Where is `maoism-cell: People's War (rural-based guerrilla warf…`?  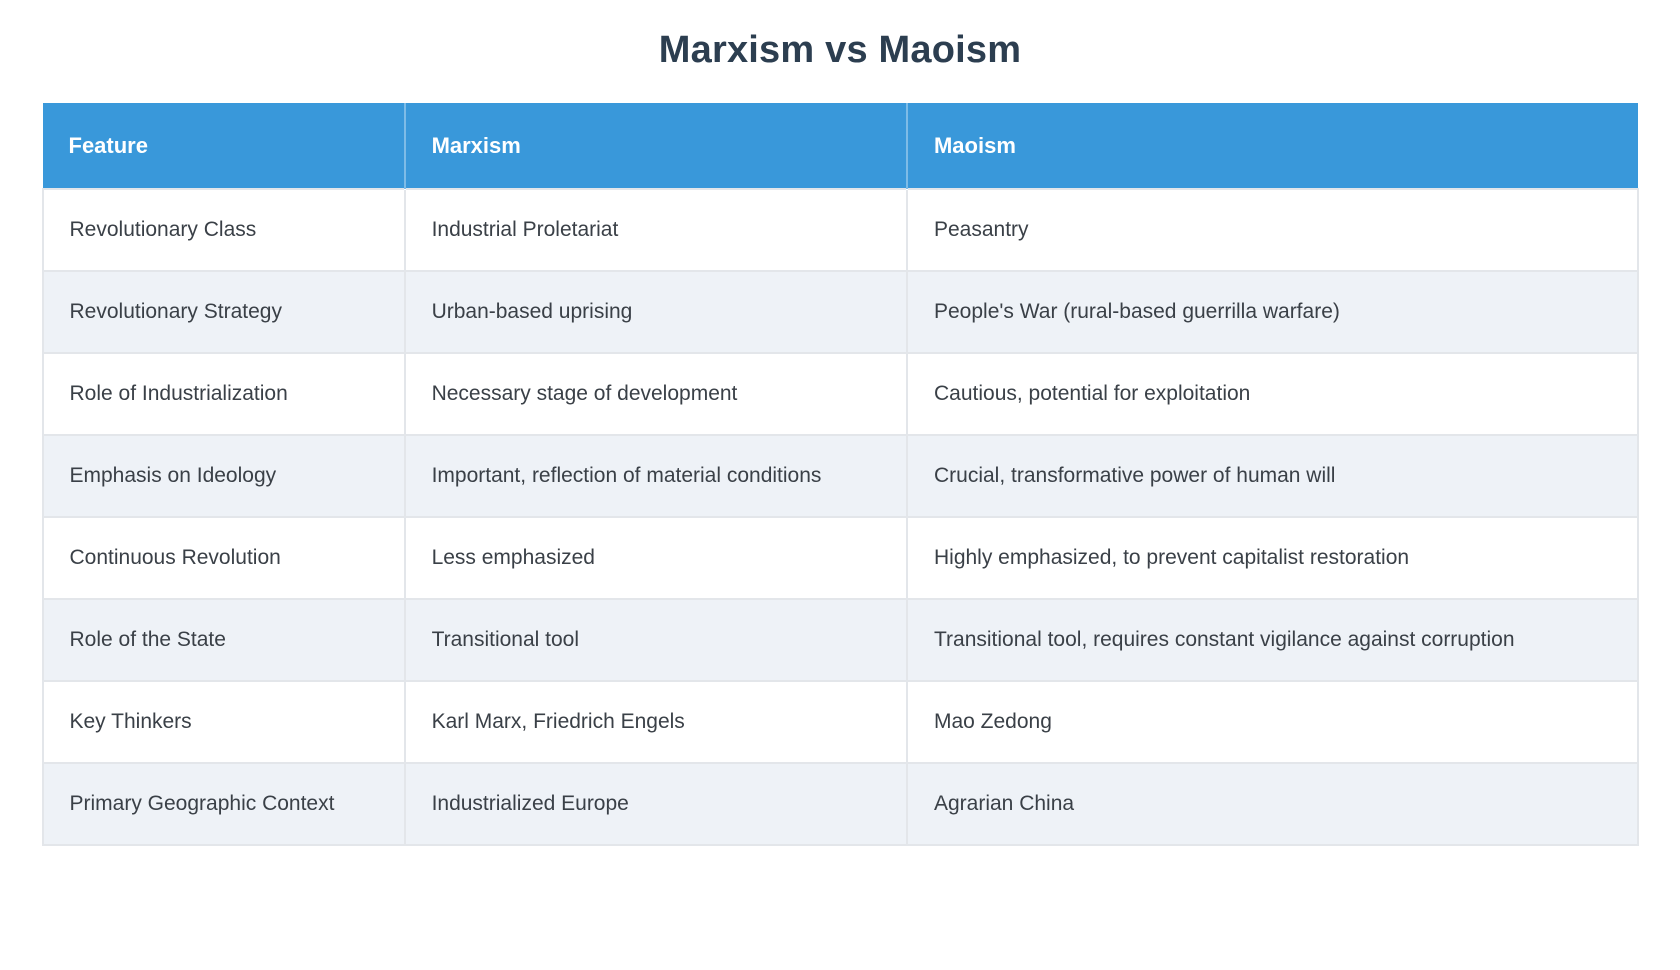 maoism-cell: People's War (rural-based guerrilla warf… is located at coordinates (1272, 312).